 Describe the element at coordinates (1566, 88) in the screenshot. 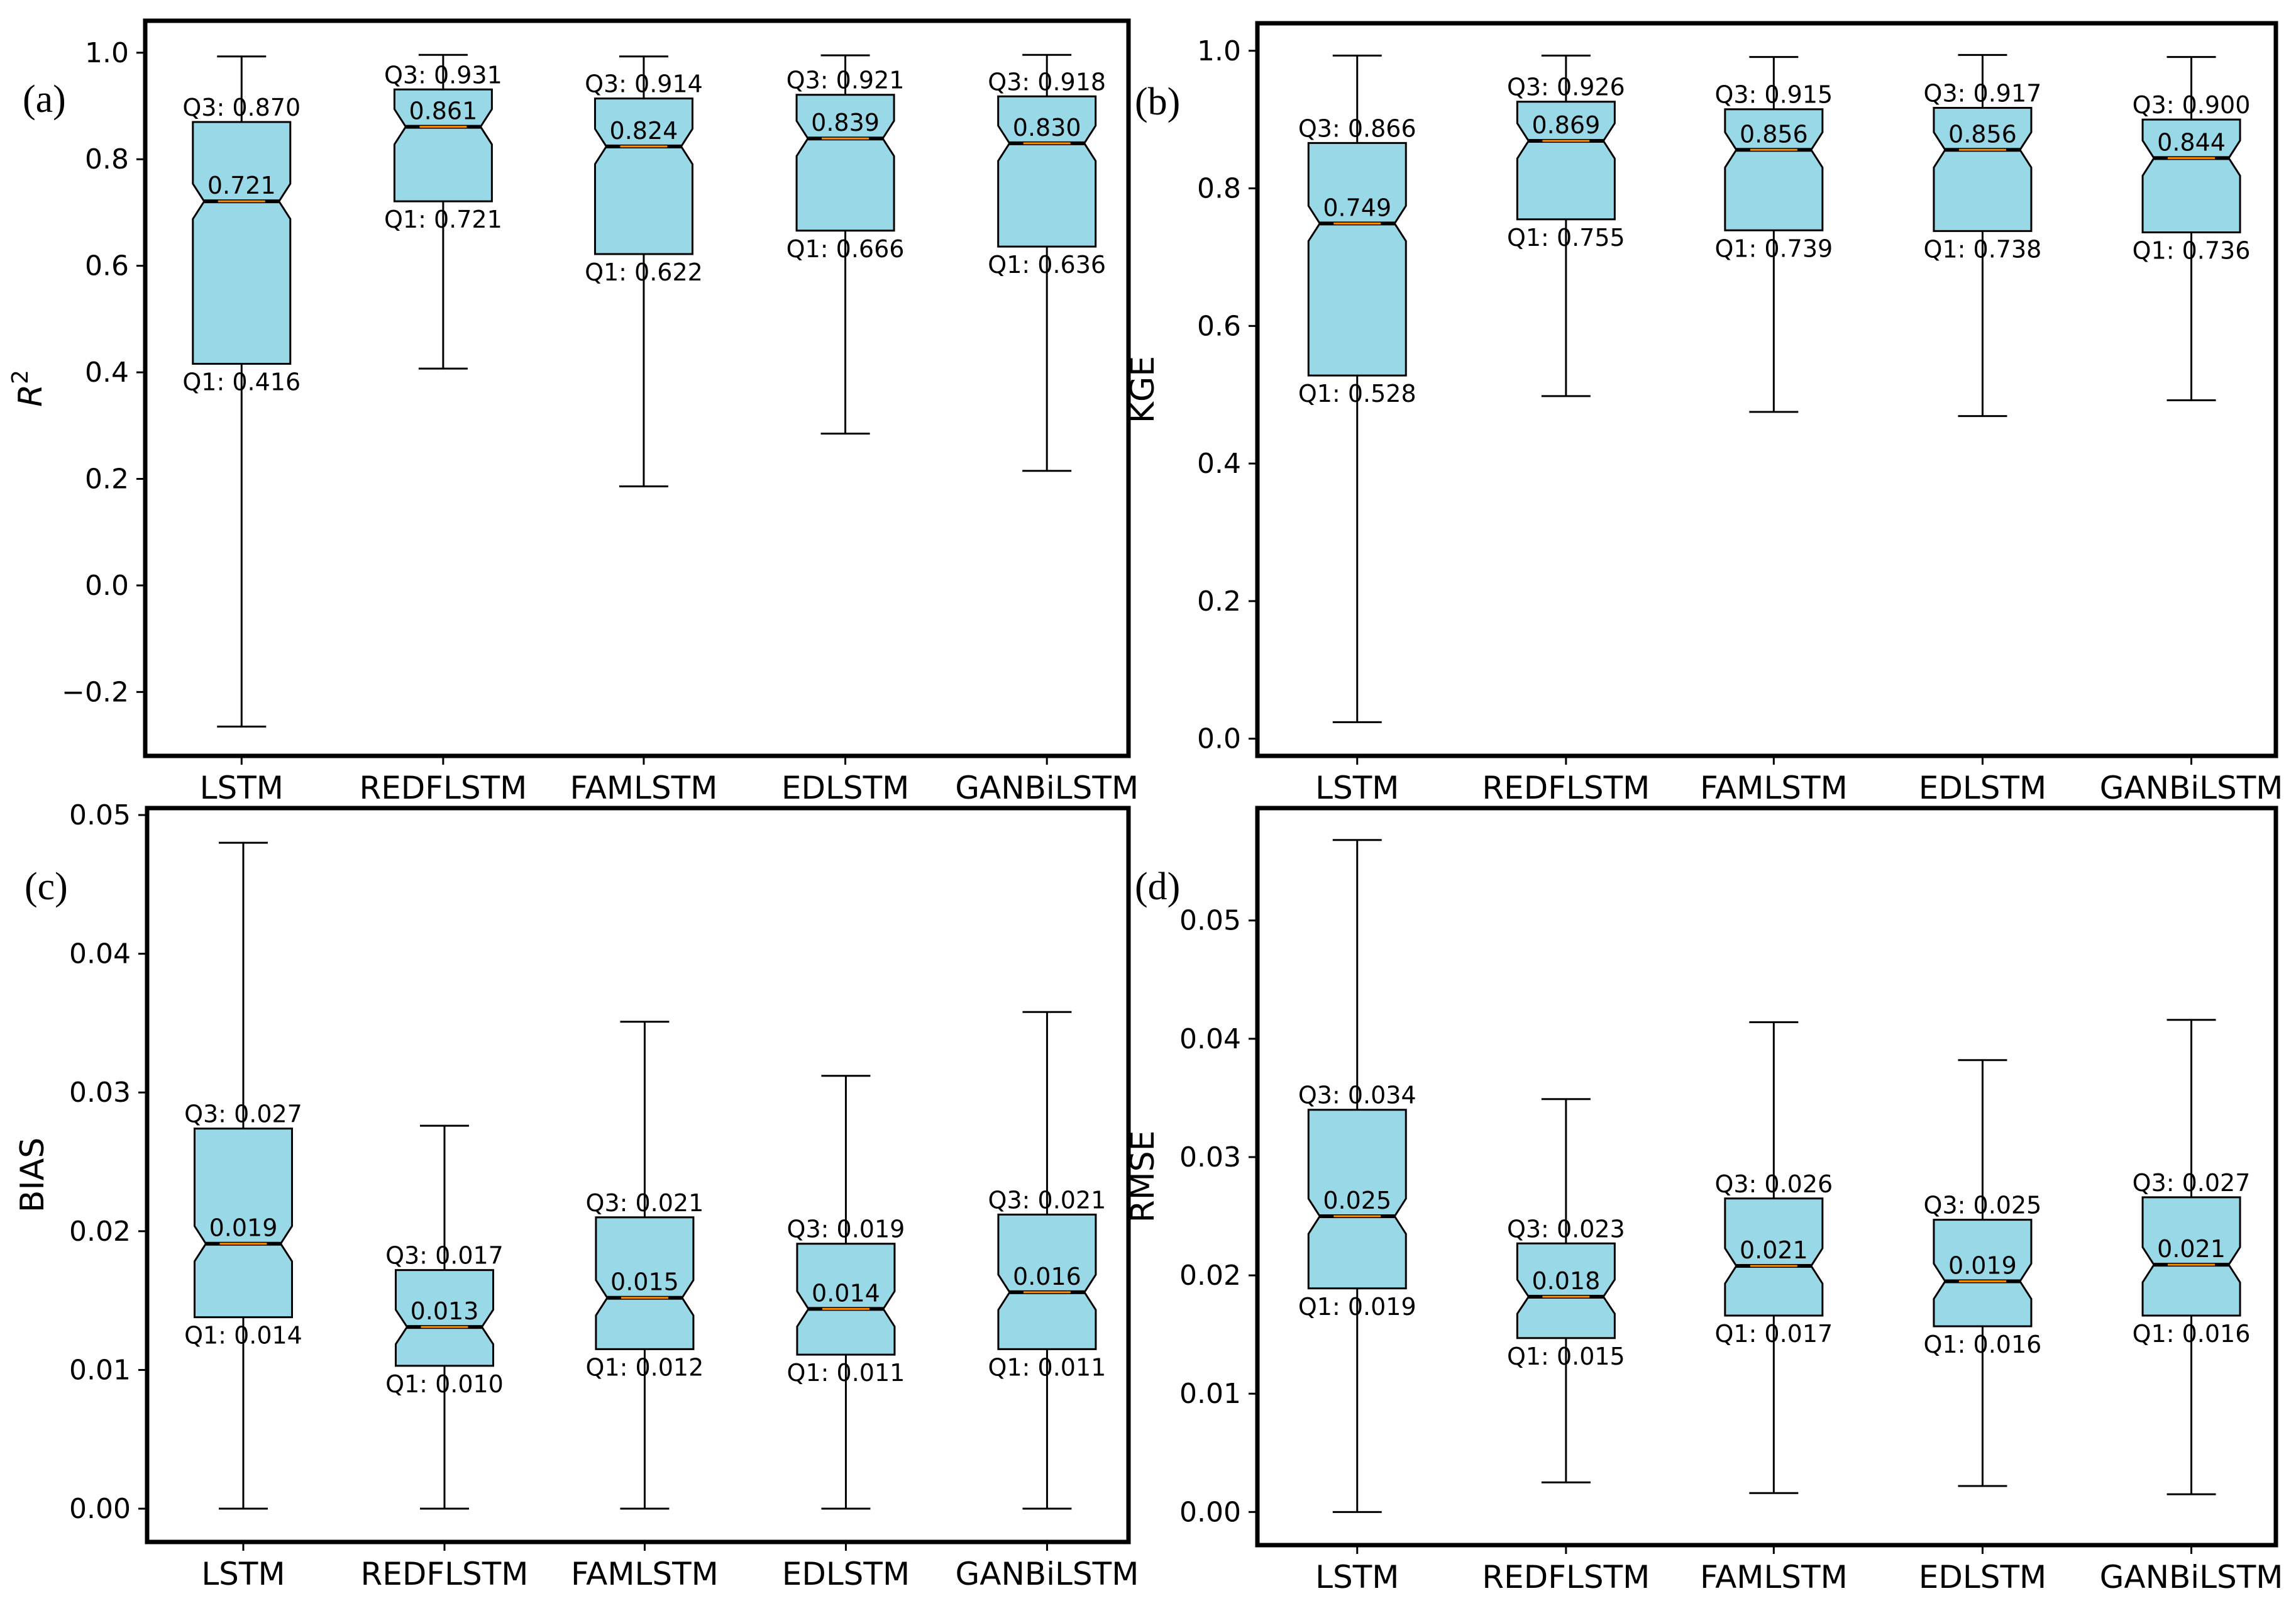

I see `q3-label: Q3: 0.926` at that location.